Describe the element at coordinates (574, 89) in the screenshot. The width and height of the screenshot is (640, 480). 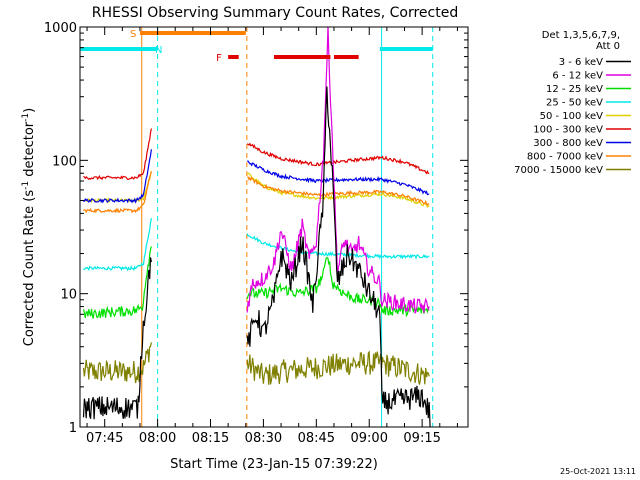
I see `legend-label: 12 - 25 keV` at that location.